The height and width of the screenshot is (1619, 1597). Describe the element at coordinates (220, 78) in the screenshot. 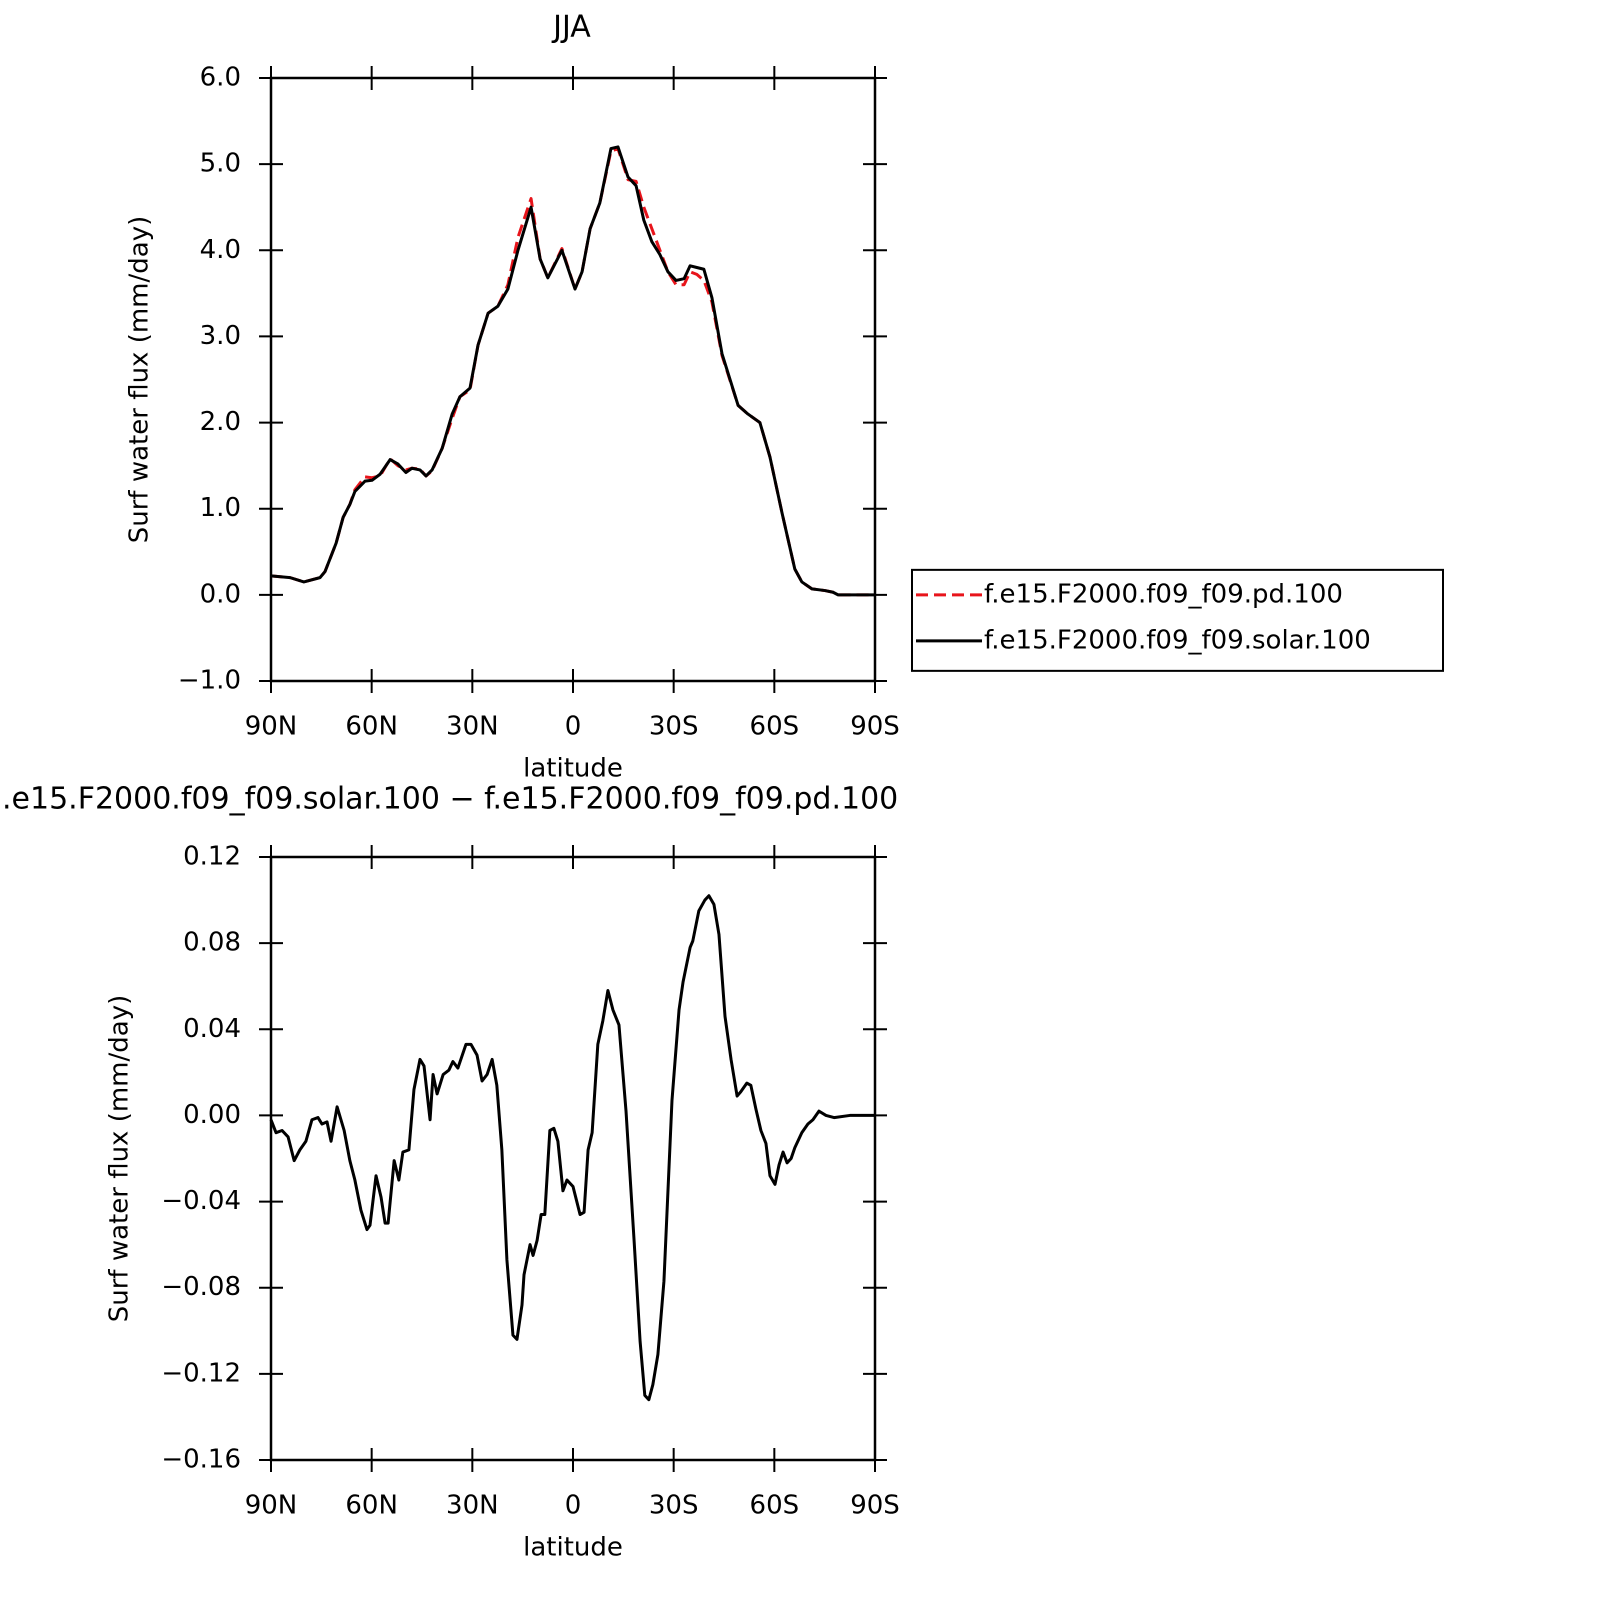

I see `y-tick-label: 6.0` at that location.